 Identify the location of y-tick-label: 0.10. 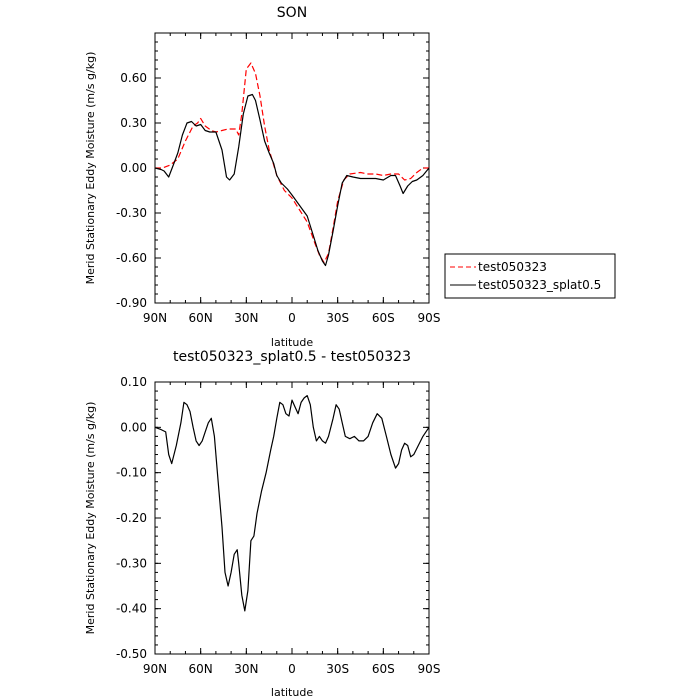
(133, 382).